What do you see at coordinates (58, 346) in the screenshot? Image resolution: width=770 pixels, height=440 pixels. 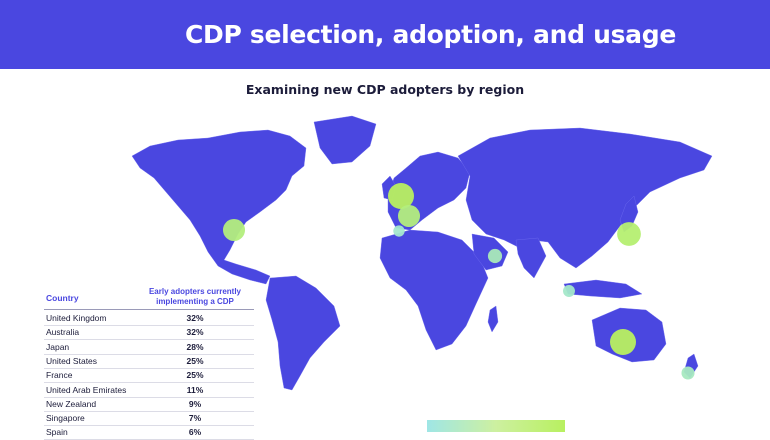 I see `country-cell: Japan` at bounding box center [58, 346].